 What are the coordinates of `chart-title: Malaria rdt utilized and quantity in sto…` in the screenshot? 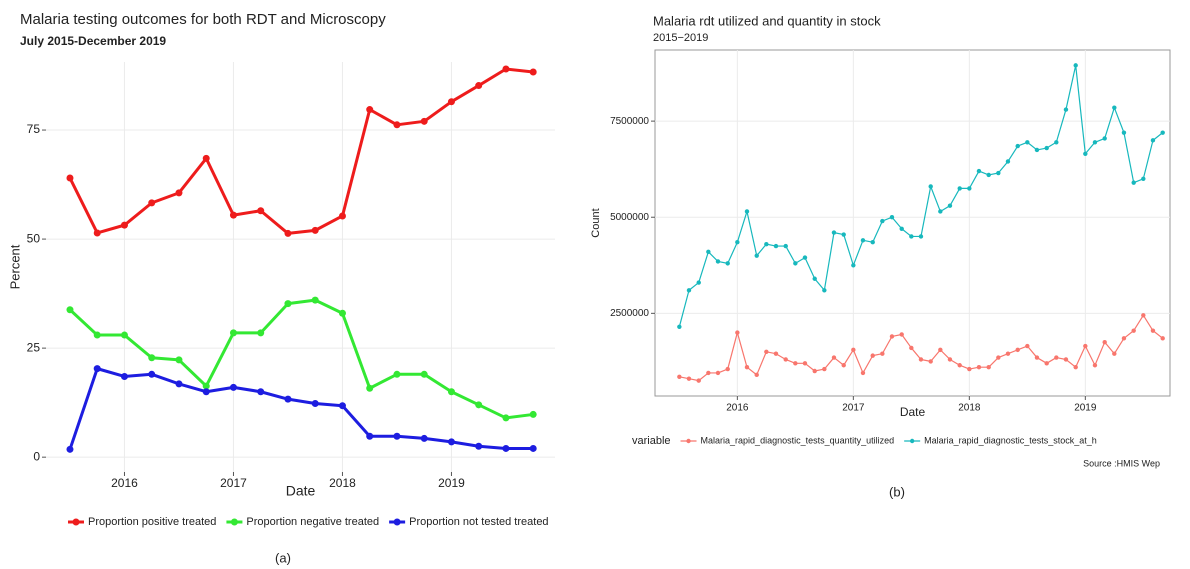 It's located at (767, 20).